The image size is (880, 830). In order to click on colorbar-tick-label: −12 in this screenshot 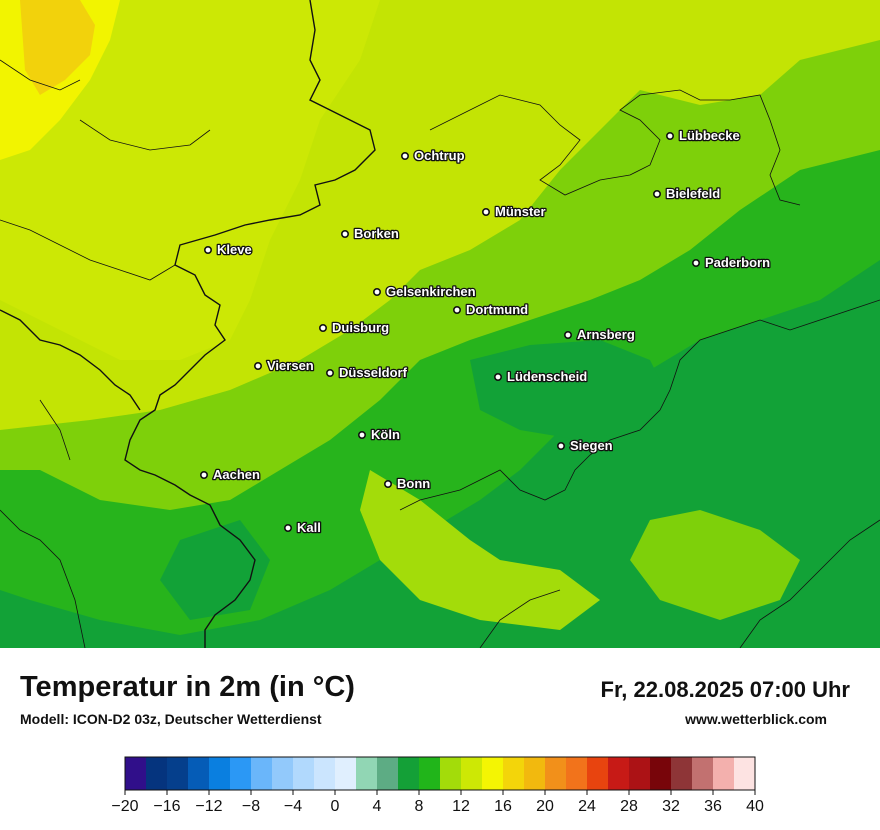, I will do `click(208, 806)`.